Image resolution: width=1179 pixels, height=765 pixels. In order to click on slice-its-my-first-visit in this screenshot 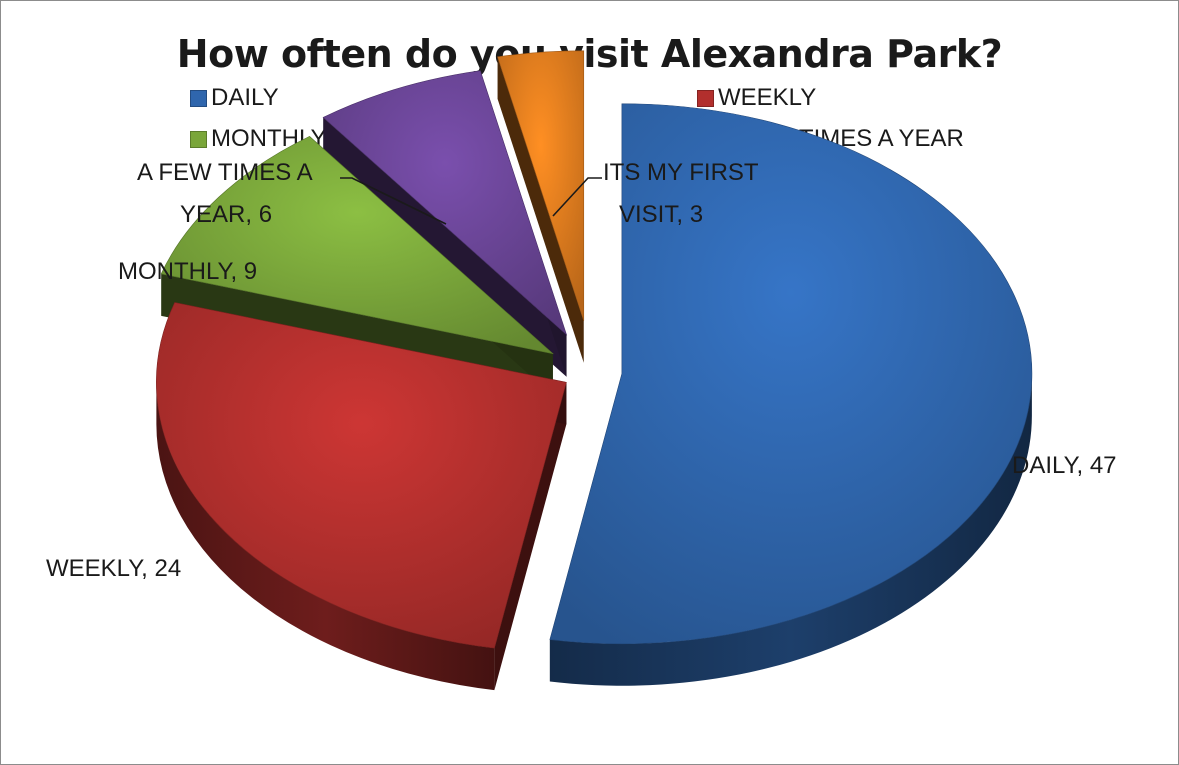, I will do `click(541, 206)`.